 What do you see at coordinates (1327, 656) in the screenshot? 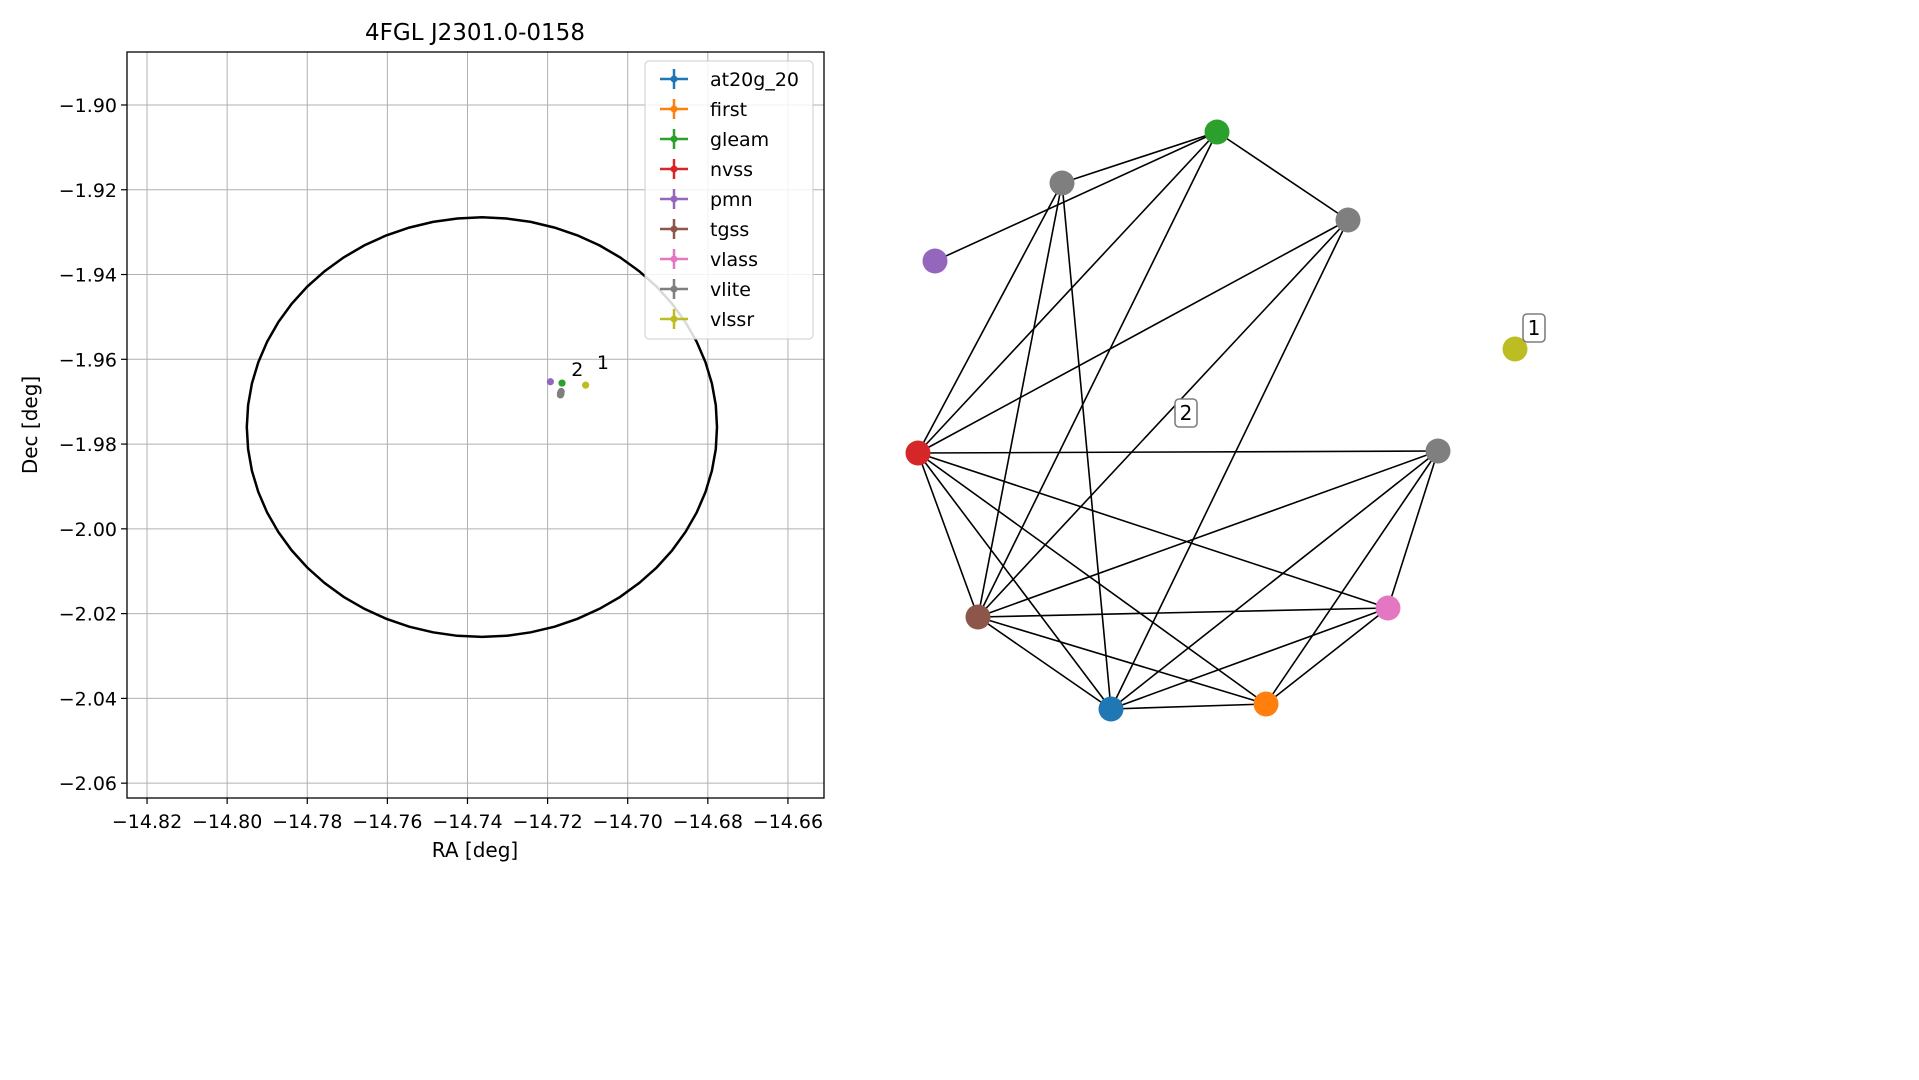
I see `edge-first-vlass` at bounding box center [1327, 656].